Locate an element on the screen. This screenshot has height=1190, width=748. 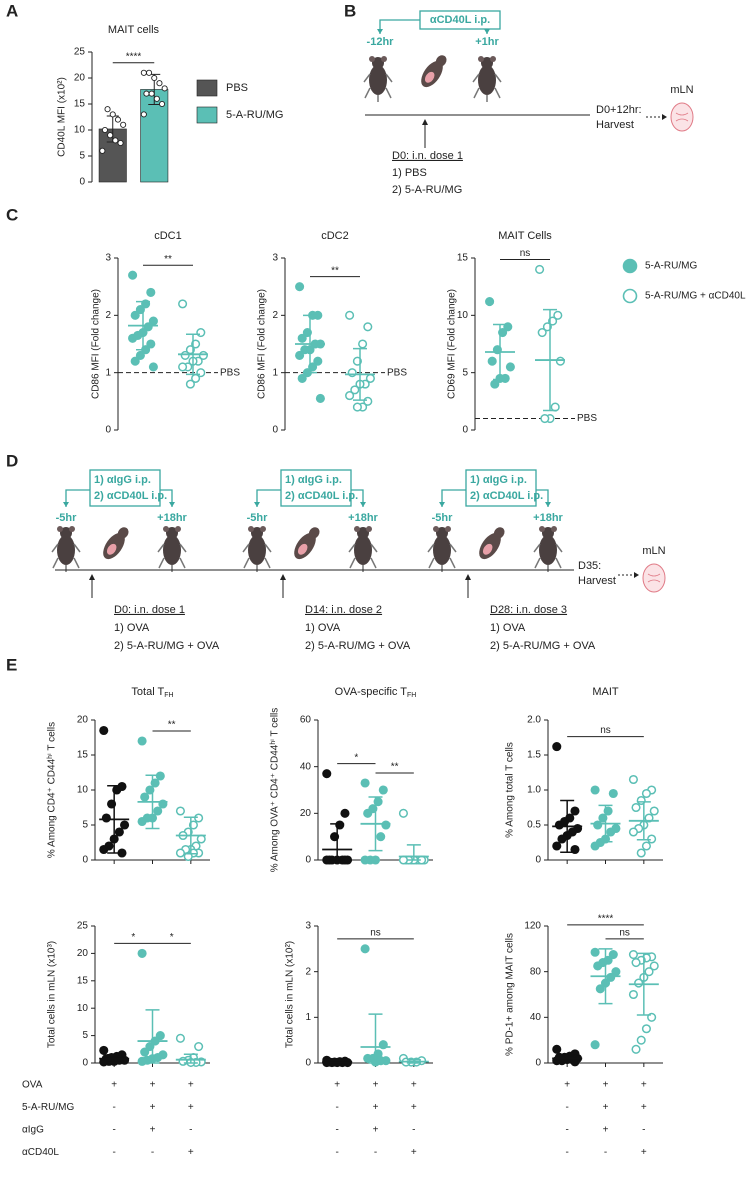
lymph-node-vessels is located at coordinates (682, 117).